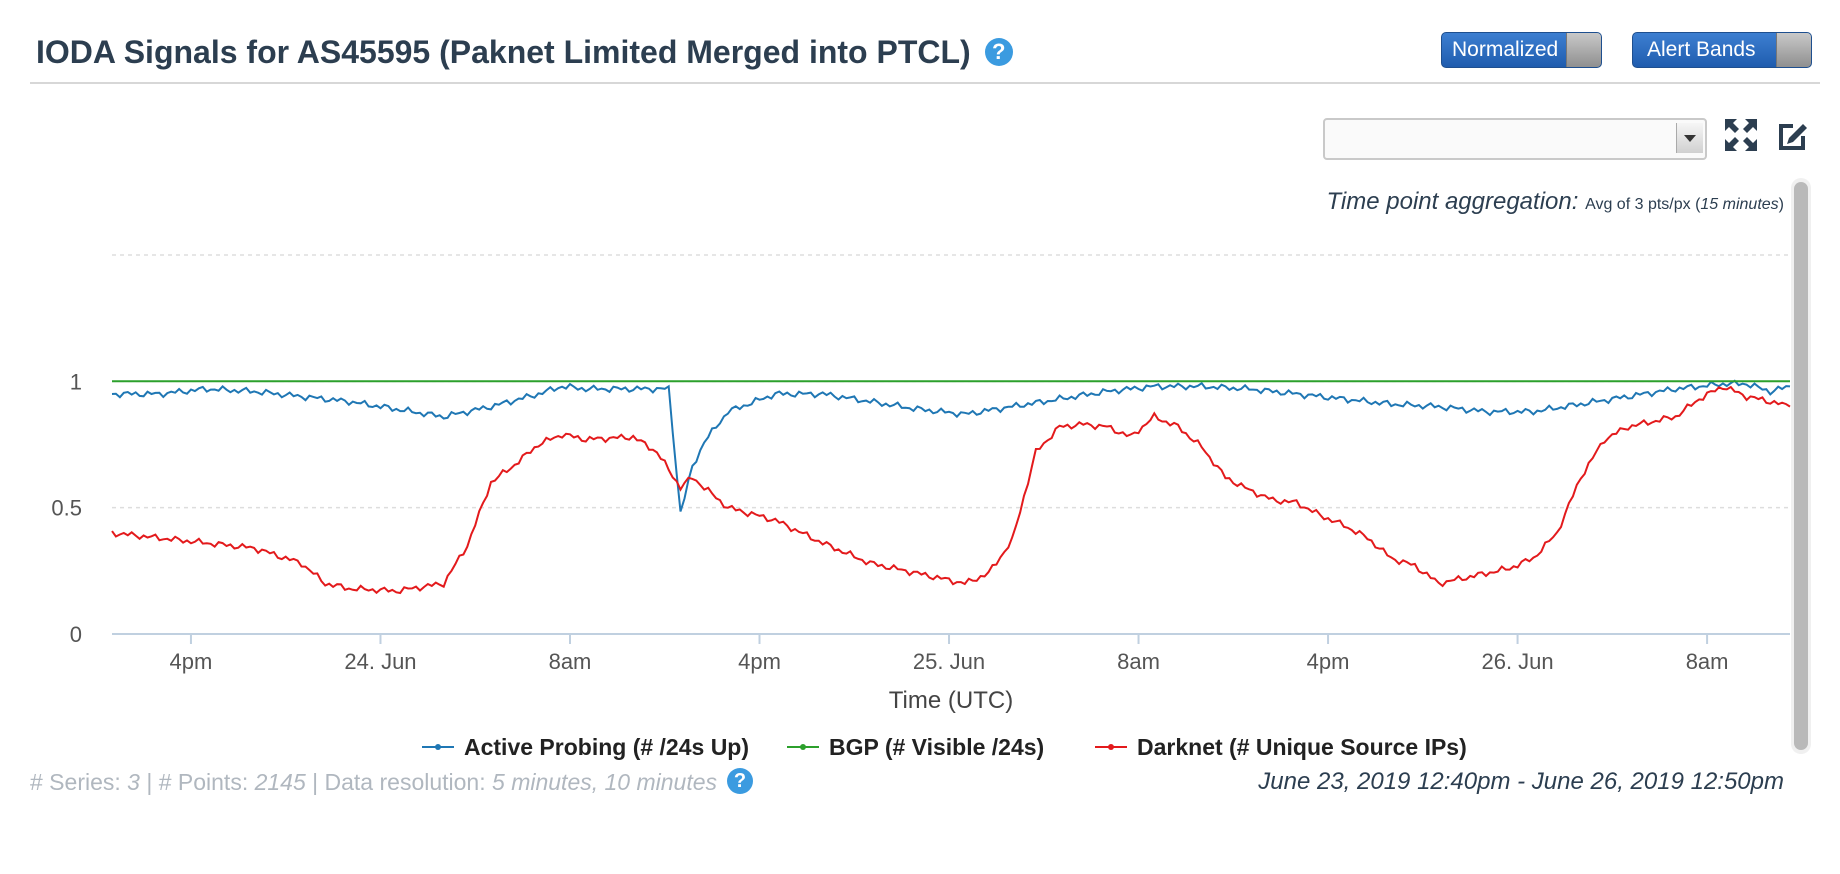 Image resolution: width=1840 pixels, height=874 pixels. Describe the element at coordinates (925, 83) in the screenshot. I see `header-divider` at that location.